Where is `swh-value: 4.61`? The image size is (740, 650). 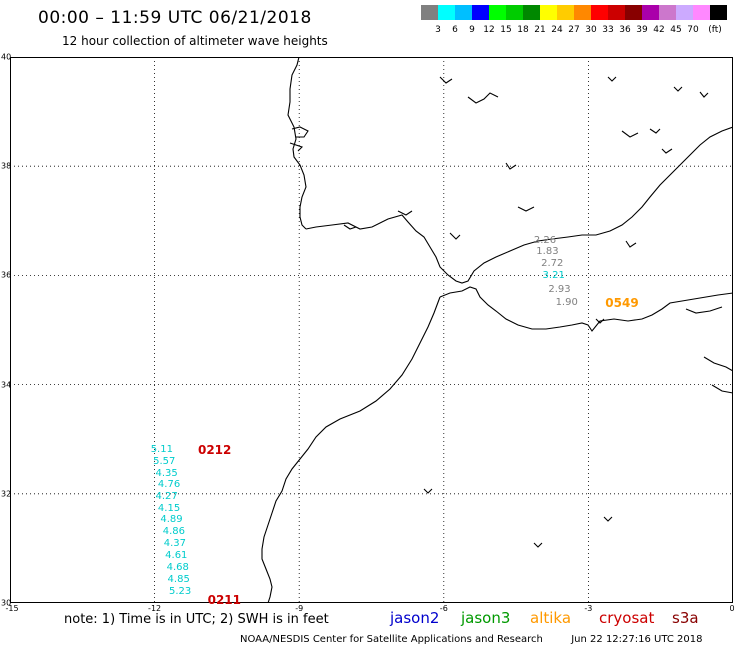
swh-value: 4.61 is located at coordinates (176, 556).